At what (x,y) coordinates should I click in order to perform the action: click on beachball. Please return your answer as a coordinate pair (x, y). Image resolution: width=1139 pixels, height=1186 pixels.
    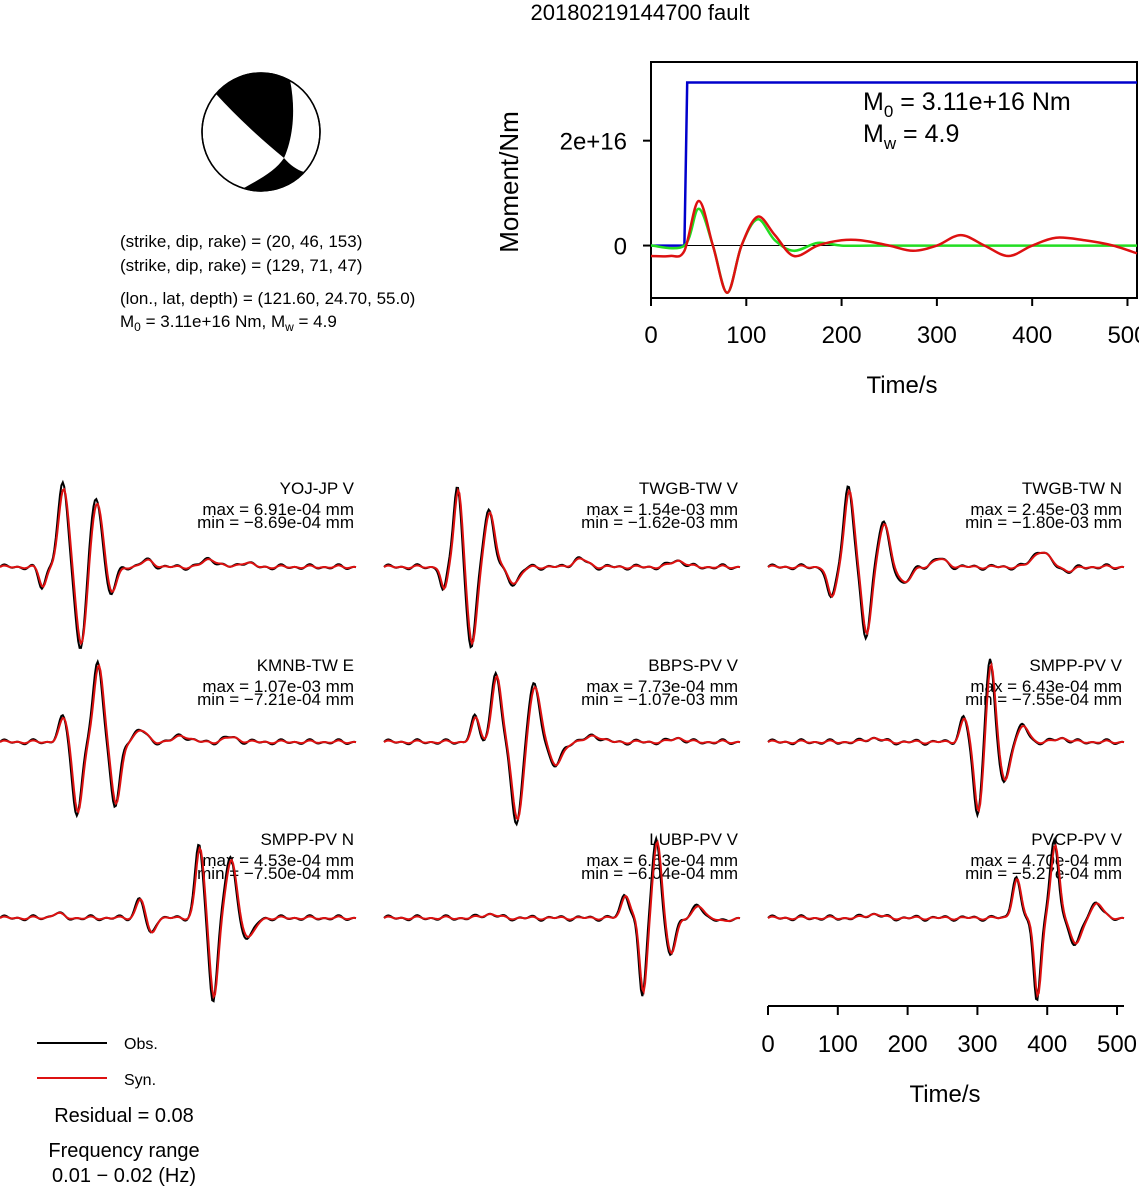
    Looking at the image, I should click on (261, 132).